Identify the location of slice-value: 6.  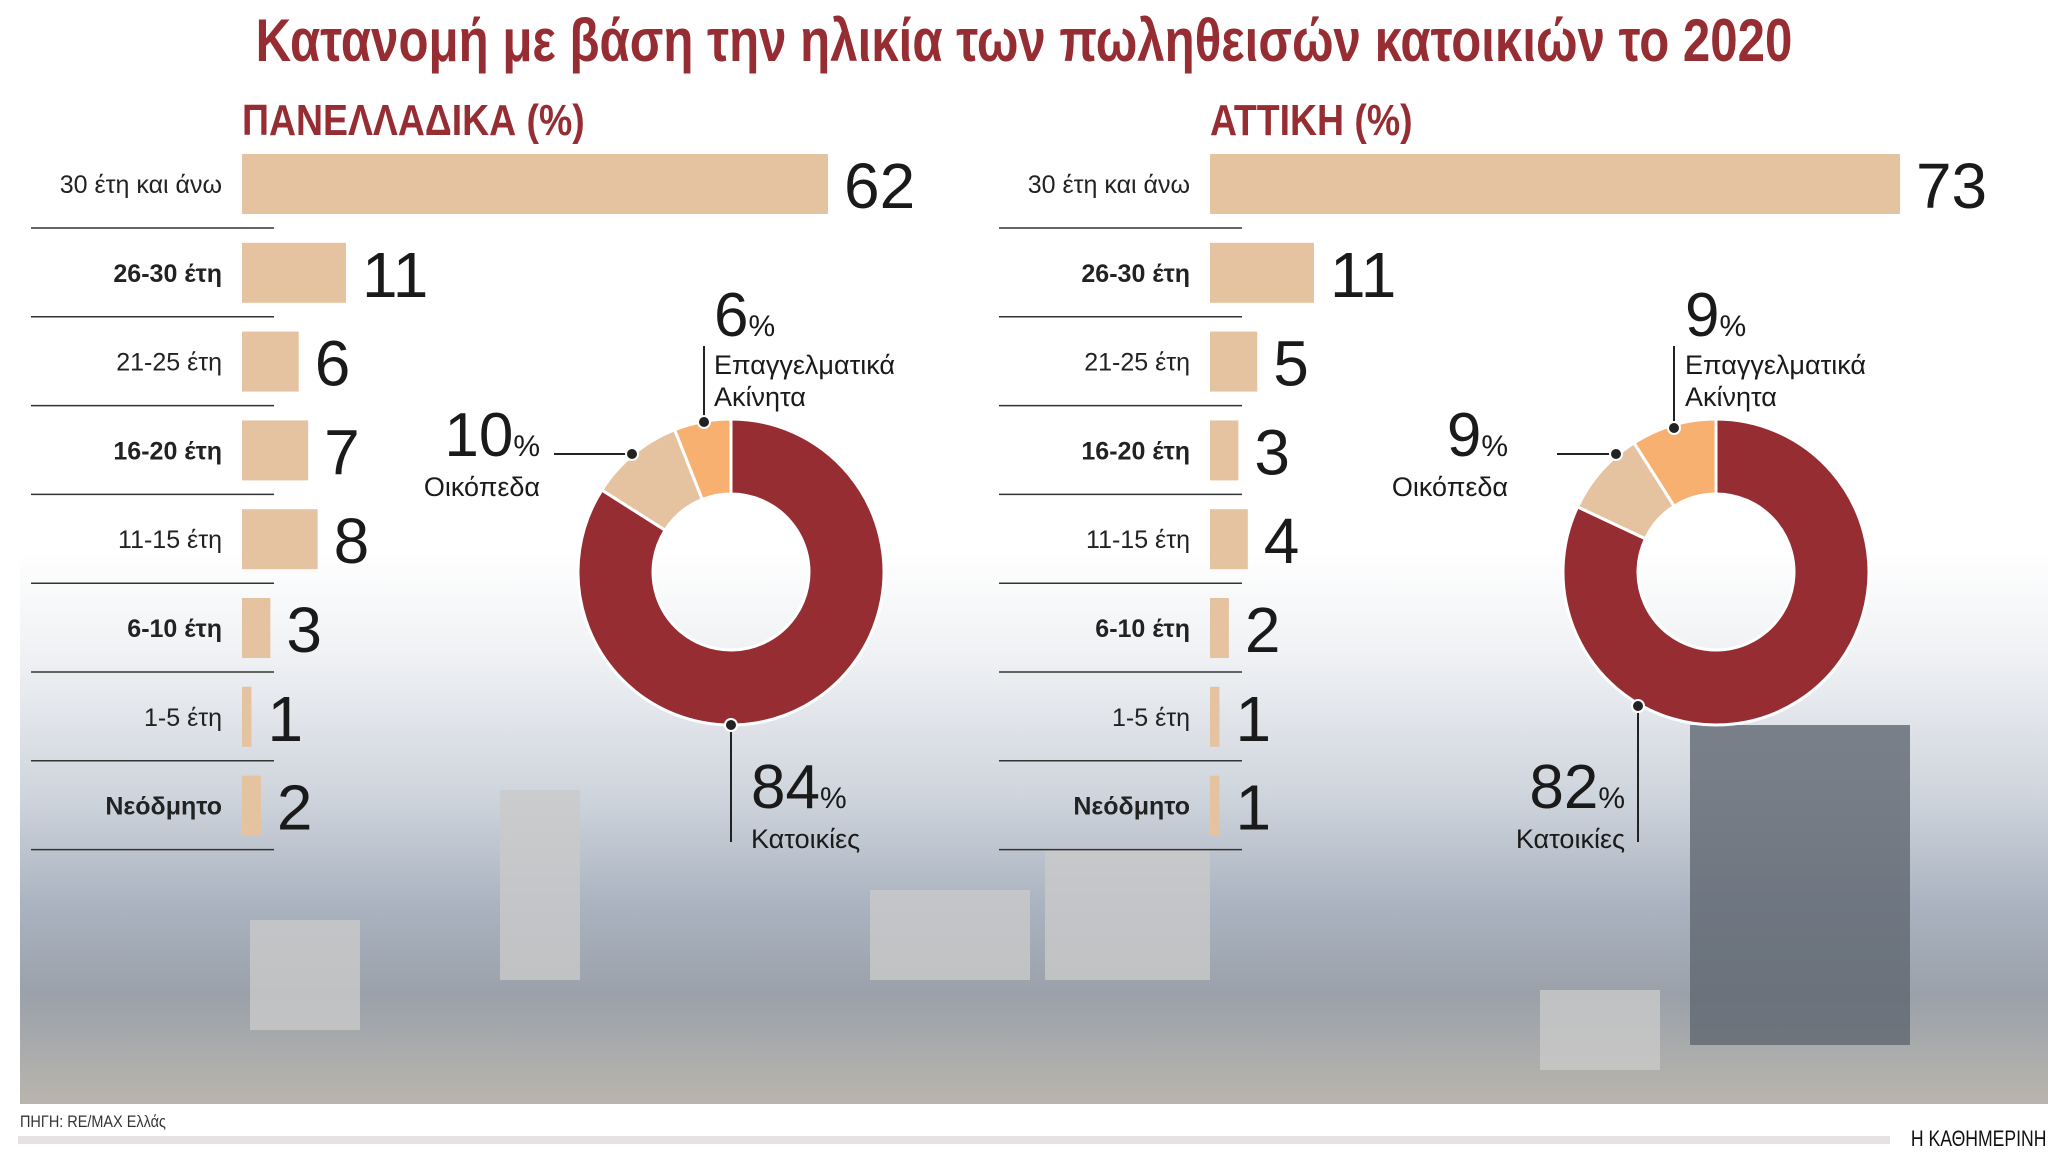
(731, 315).